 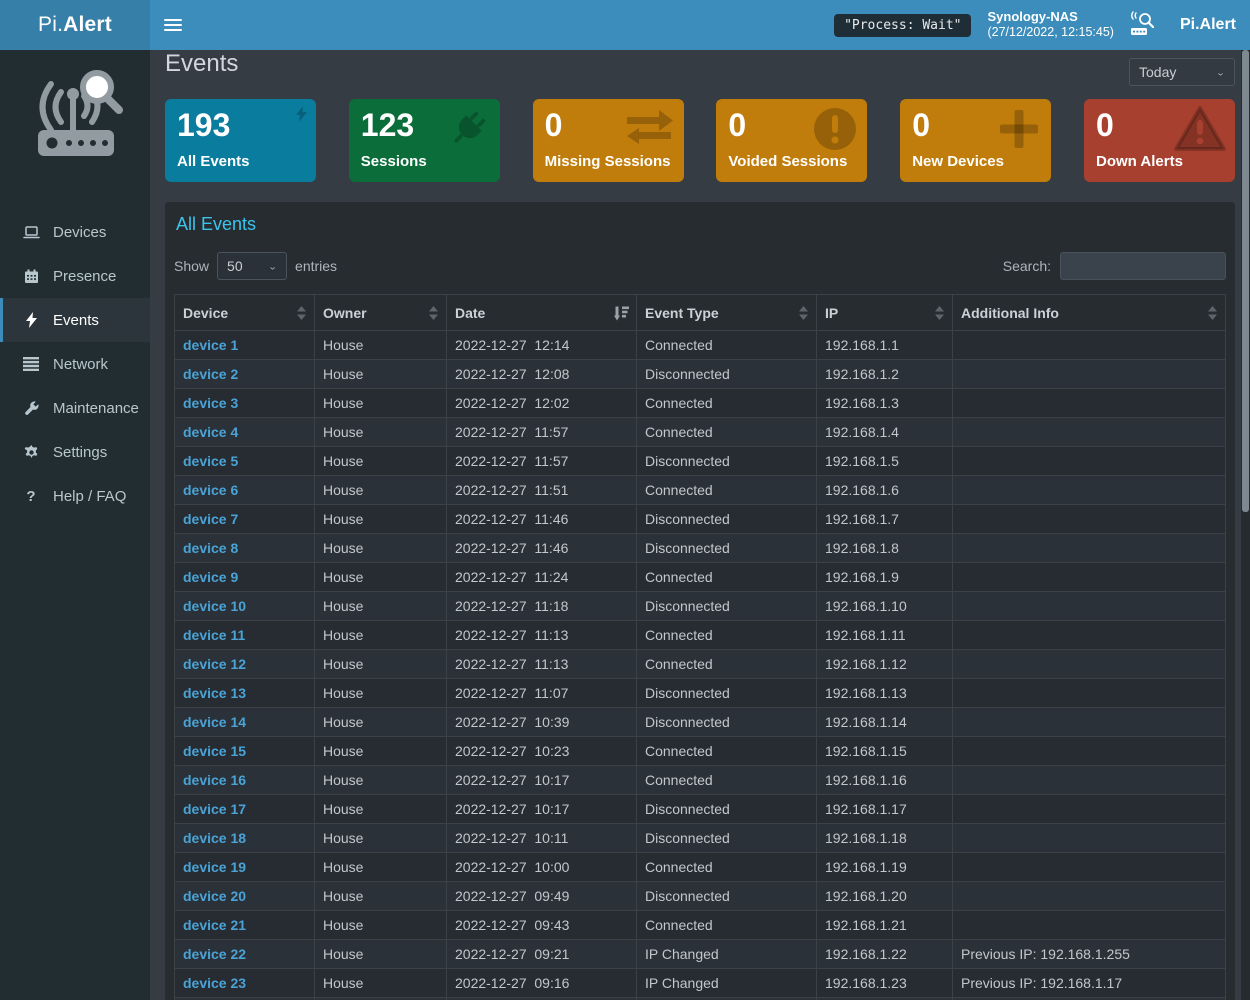 I want to click on brand-logo: Pi. Alert, so click(x=75, y=25).